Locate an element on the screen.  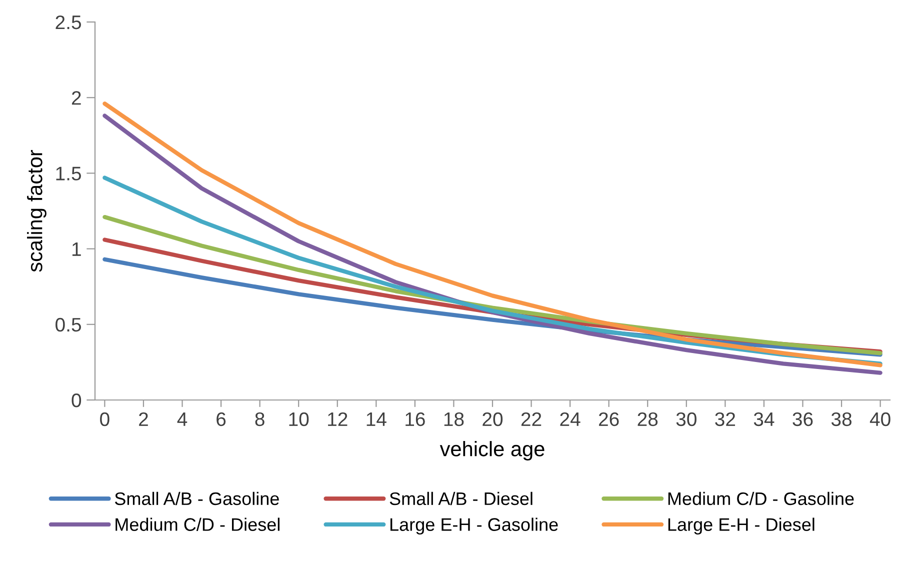
x-tick-label: 40 is located at coordinates (880, 419).